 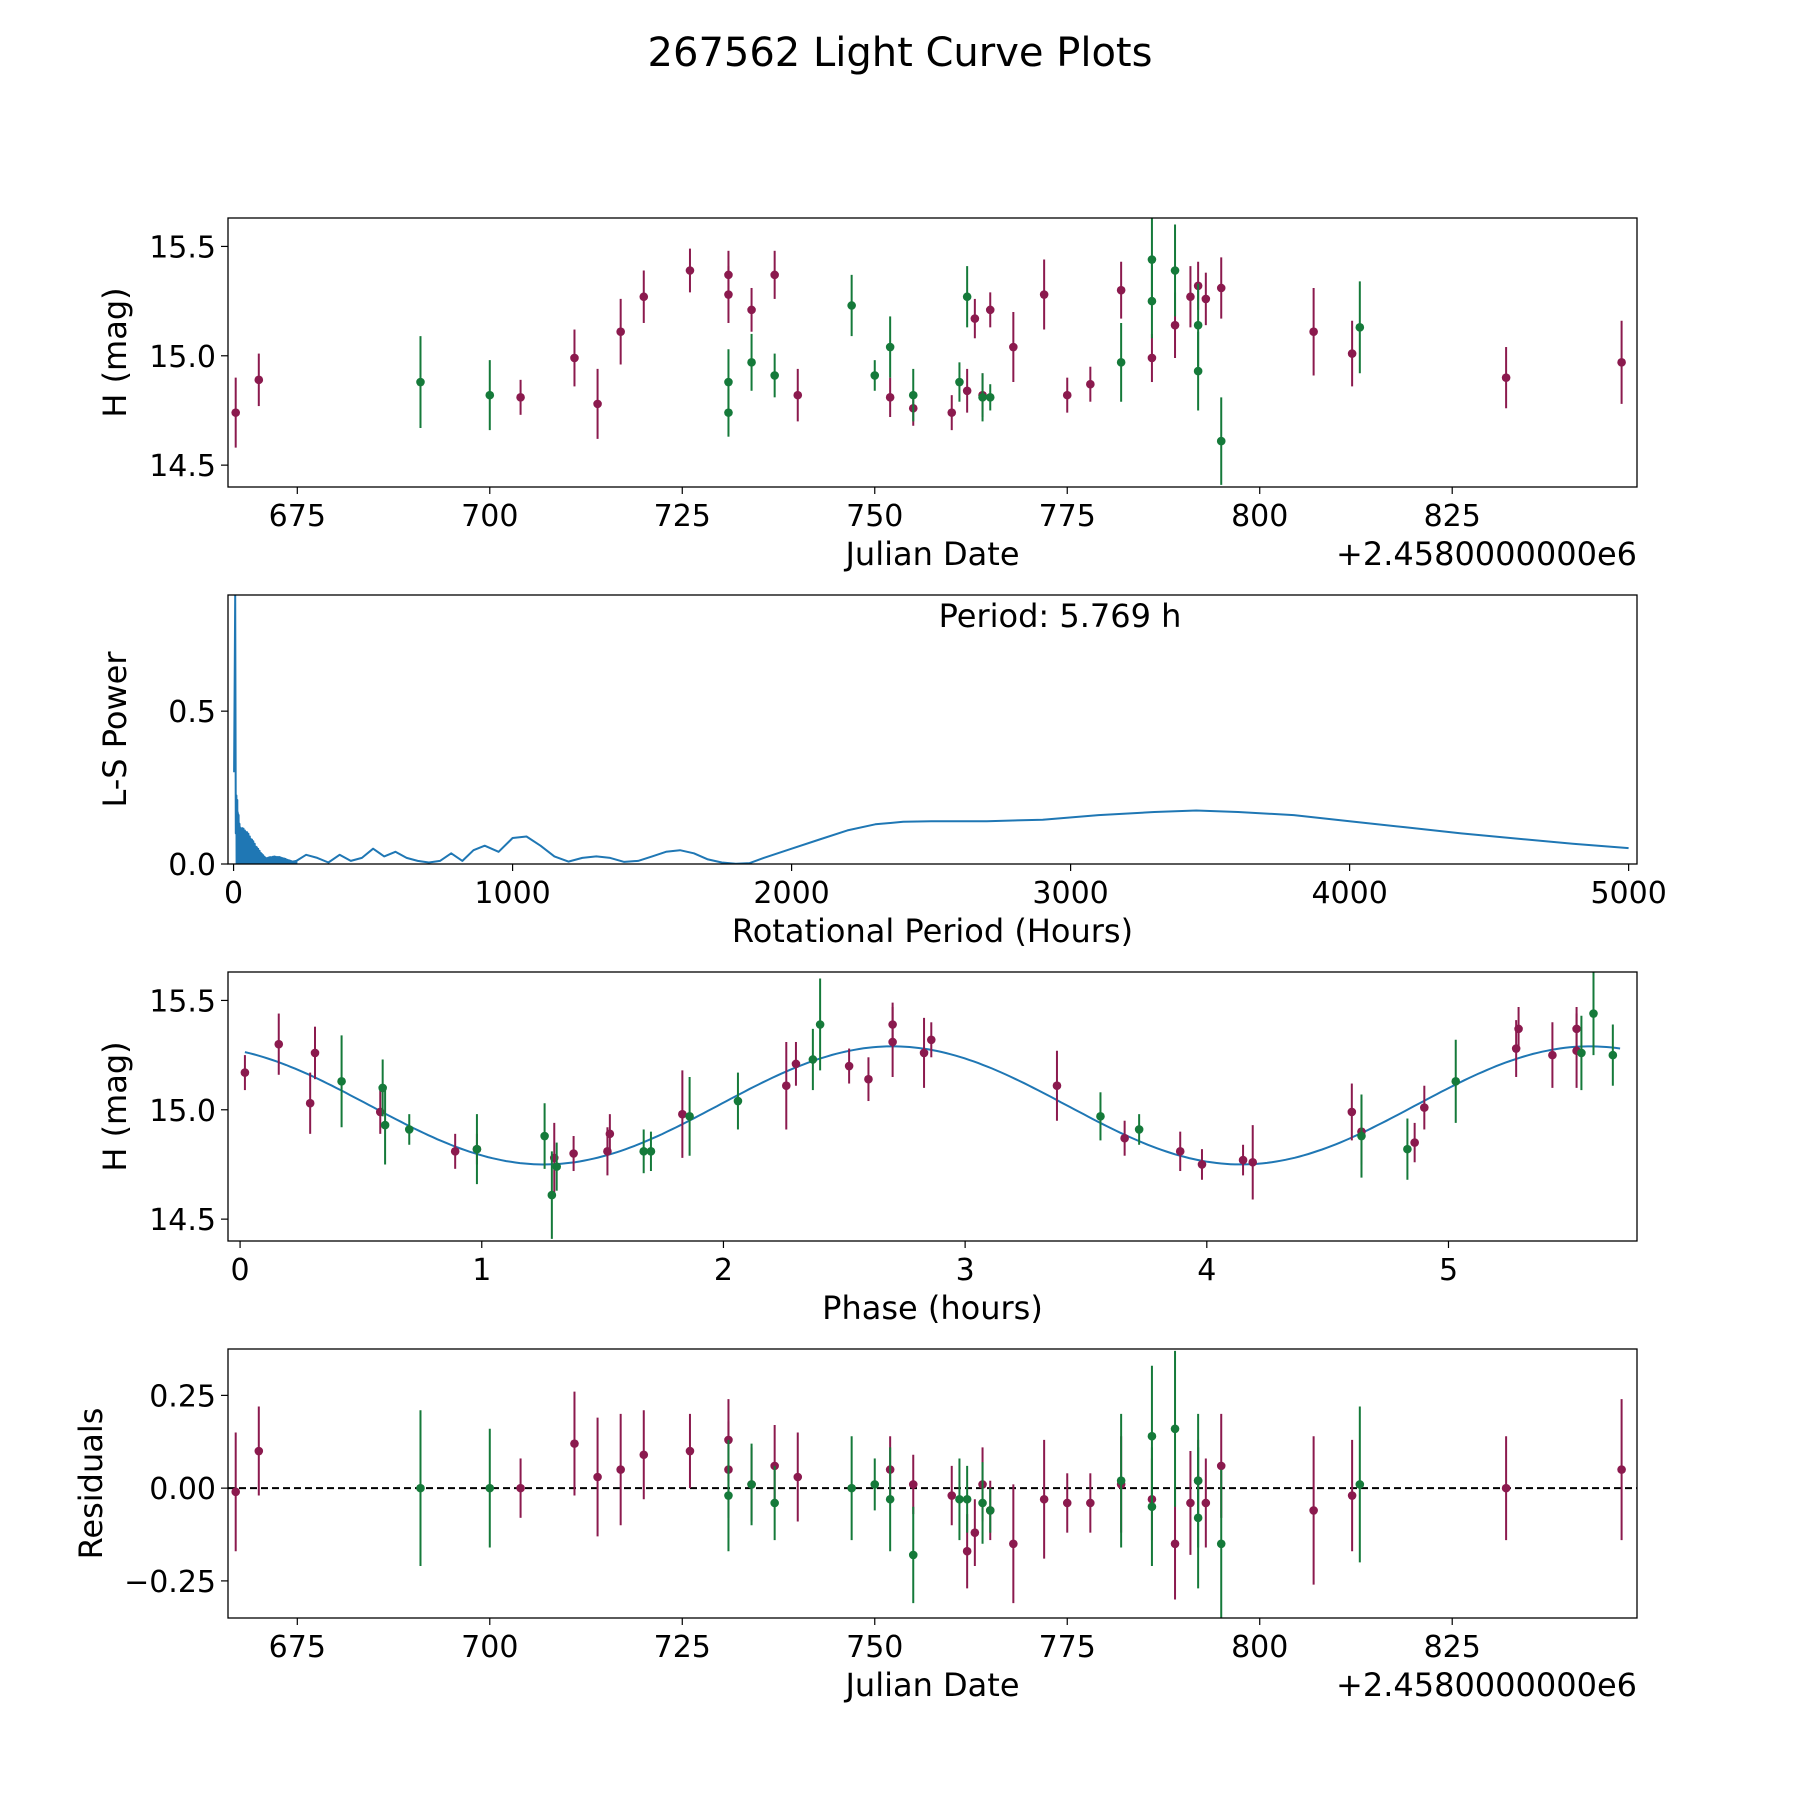 What do you see at coordinates (481, 1270) in the screenshot?
I see `x-tick-label: 1` at bounding box center [481, 1270].